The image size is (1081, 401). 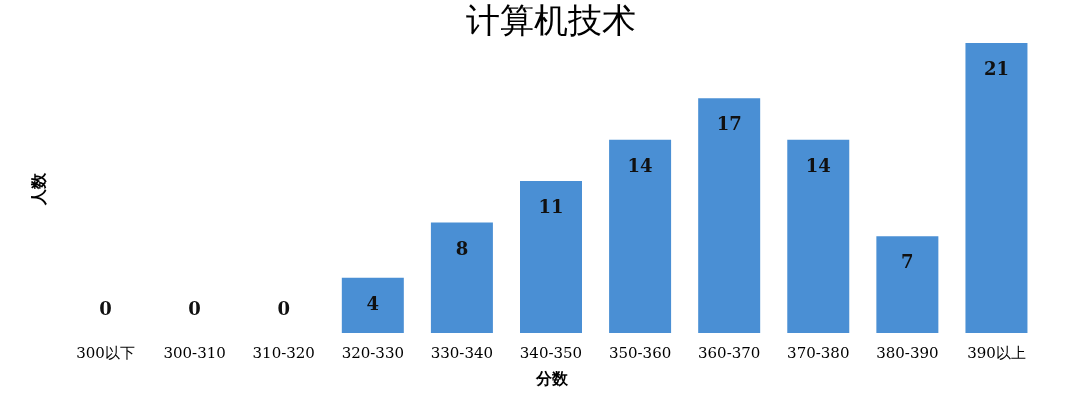 What do you see at coordinates (105, 352) in the screenshot?
I see `x-tick-label: 300以下` at bounding box center [105, 352].